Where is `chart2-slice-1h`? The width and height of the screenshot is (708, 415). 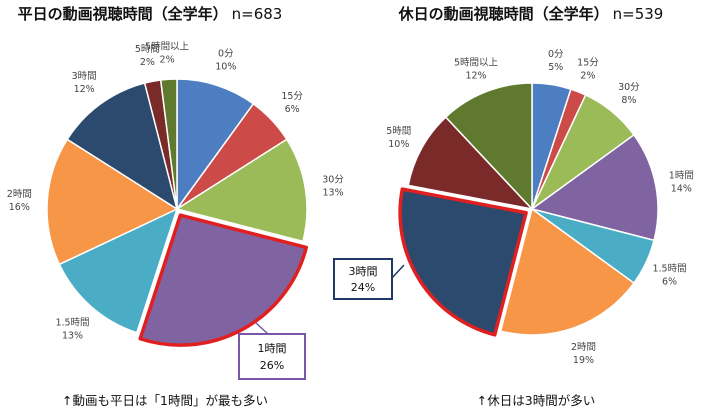 chart2-slice-1h is located at coordinates (595, 188).